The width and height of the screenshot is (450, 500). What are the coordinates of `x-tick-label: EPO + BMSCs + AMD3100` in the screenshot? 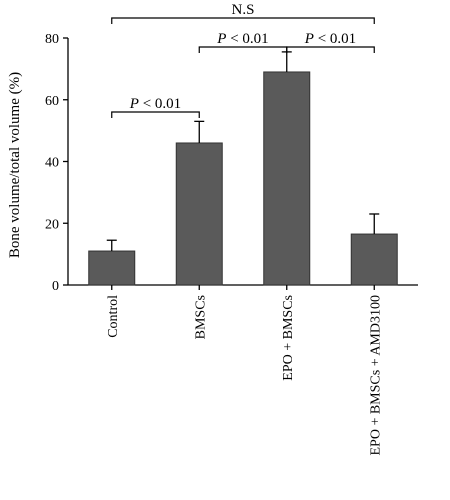 It's located at (375, 375).